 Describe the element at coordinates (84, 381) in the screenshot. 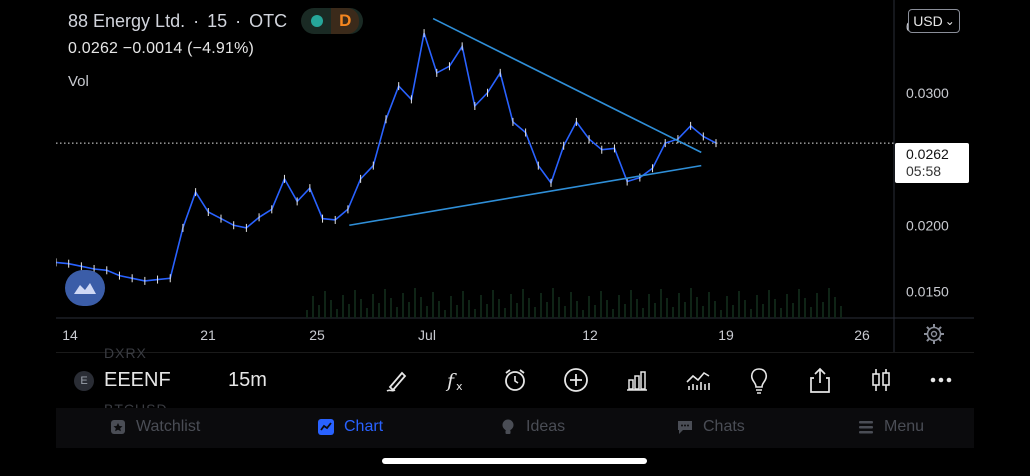

I see `symbol-logo-icon: E` at that location.